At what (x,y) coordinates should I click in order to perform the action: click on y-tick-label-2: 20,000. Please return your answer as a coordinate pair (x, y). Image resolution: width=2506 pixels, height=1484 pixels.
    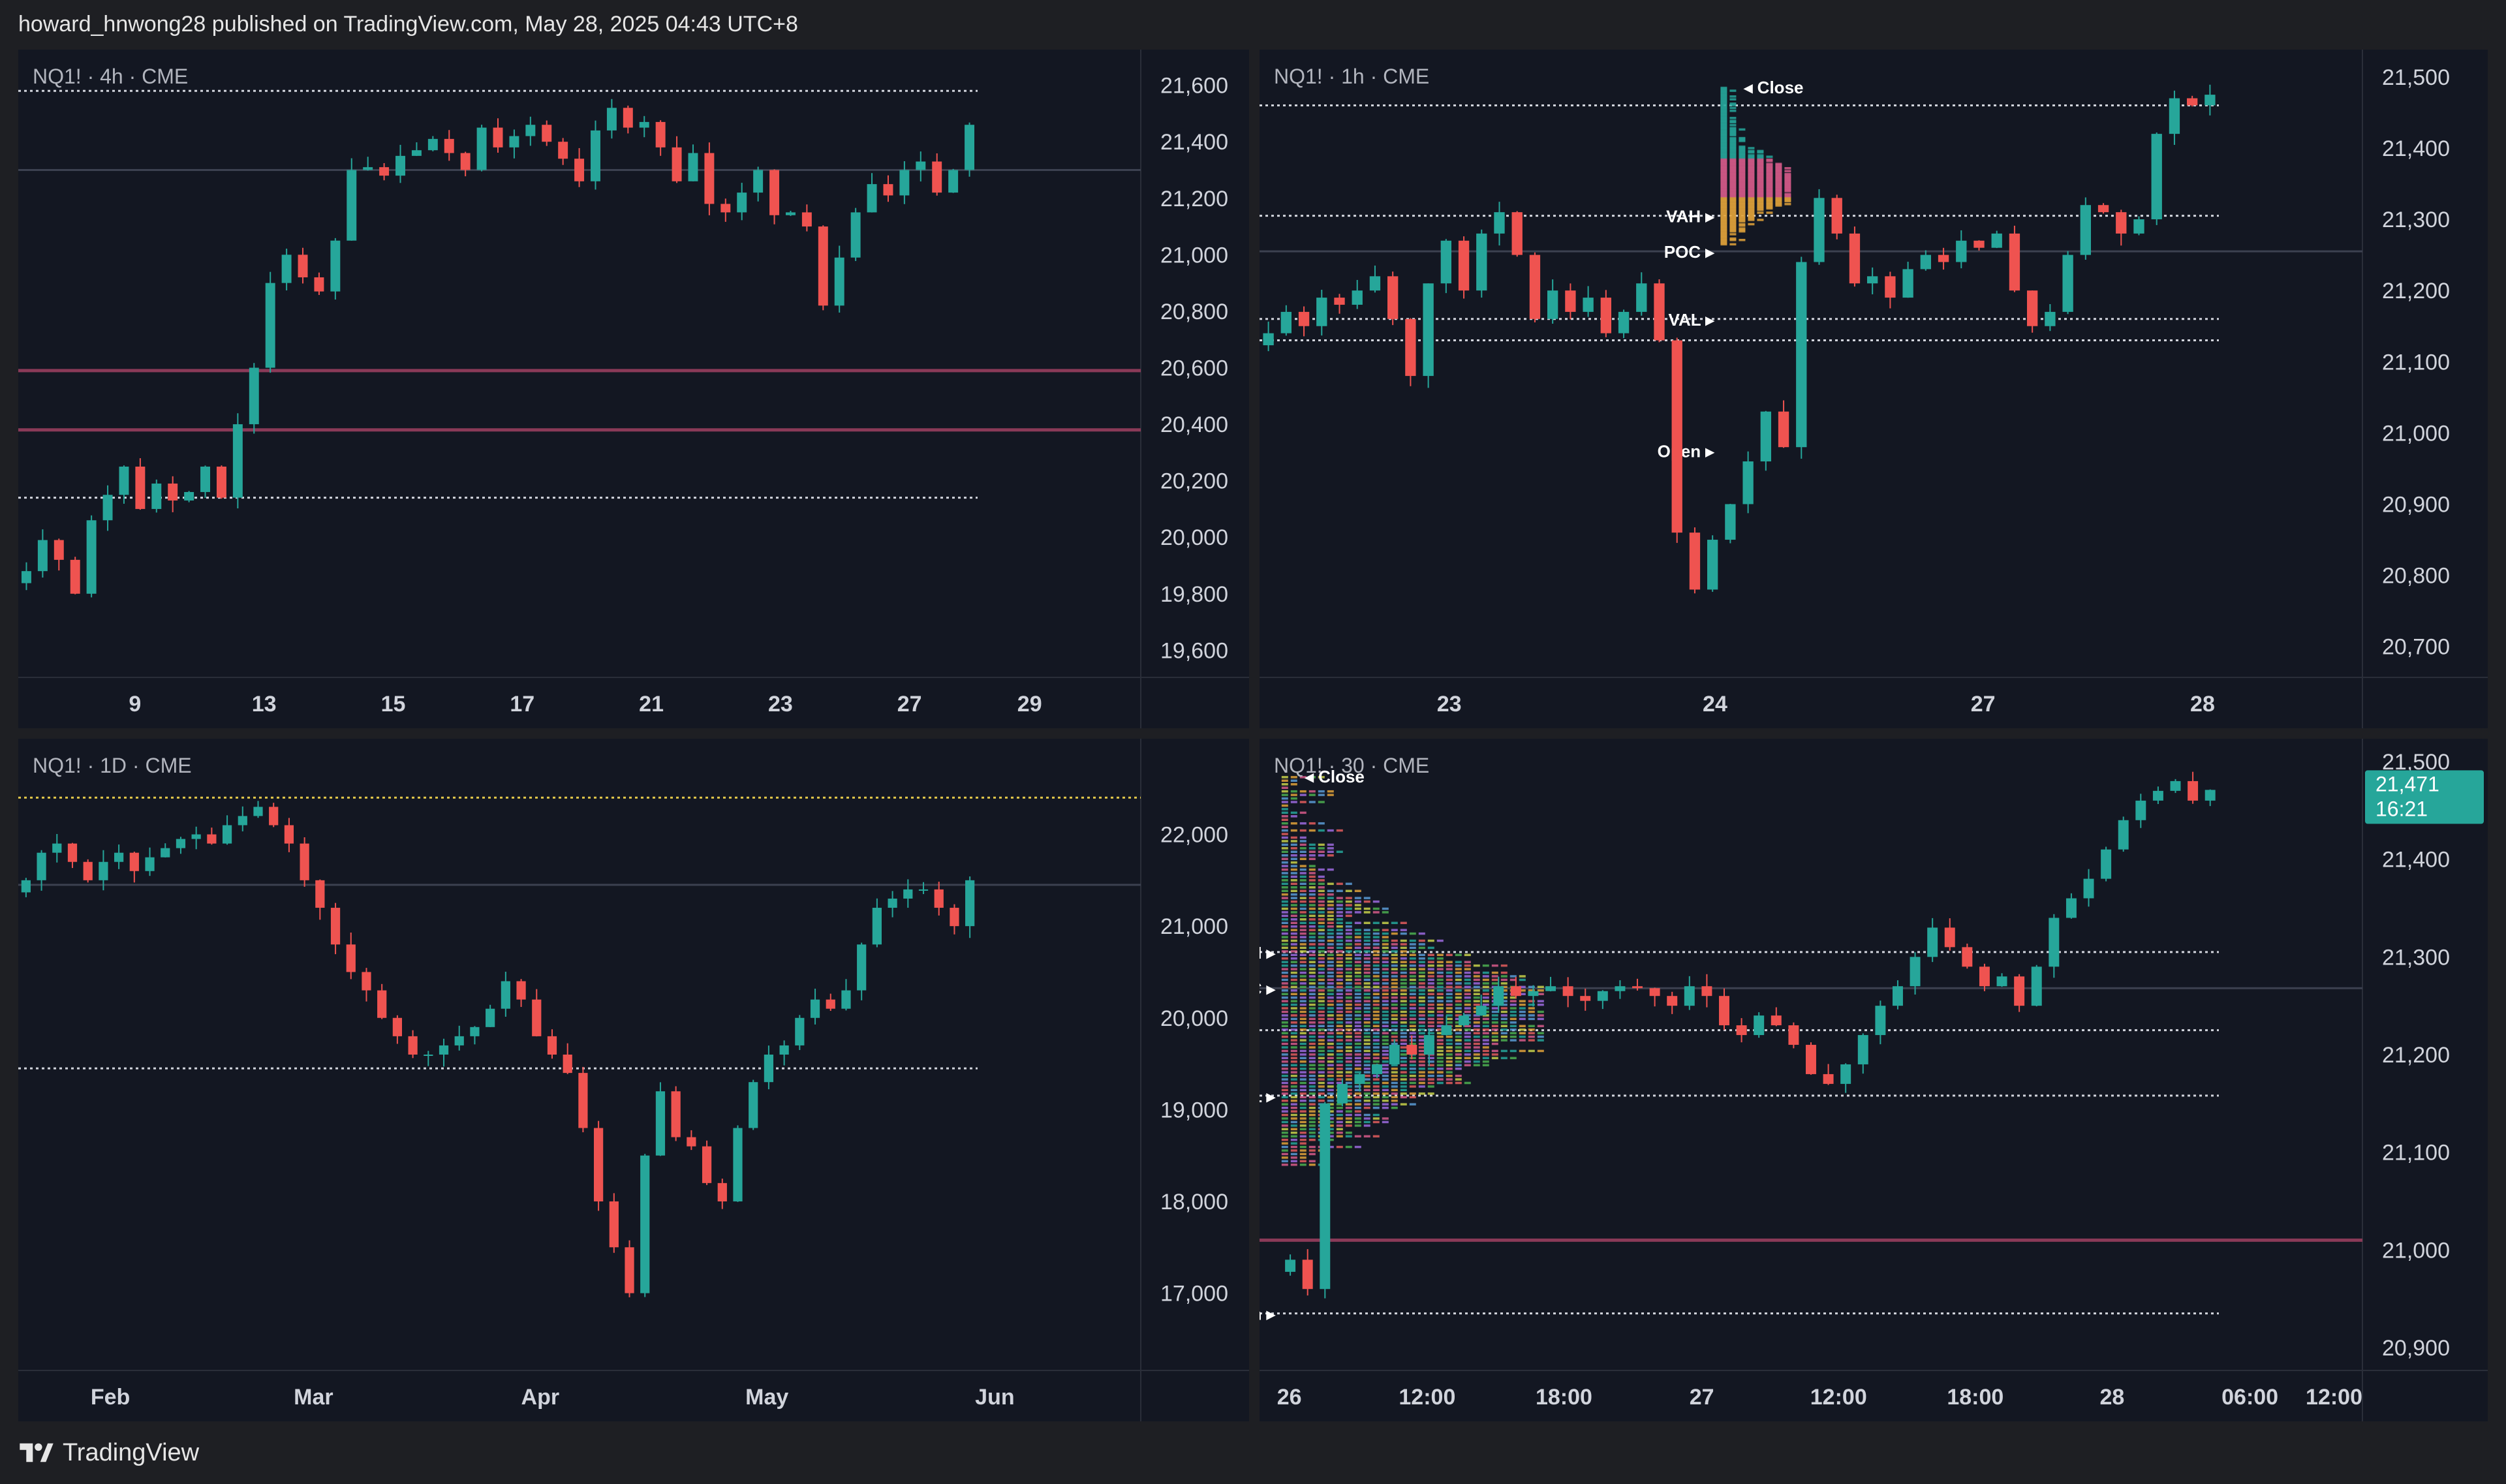
    Looking at the image, I should click on (1194, 1018).